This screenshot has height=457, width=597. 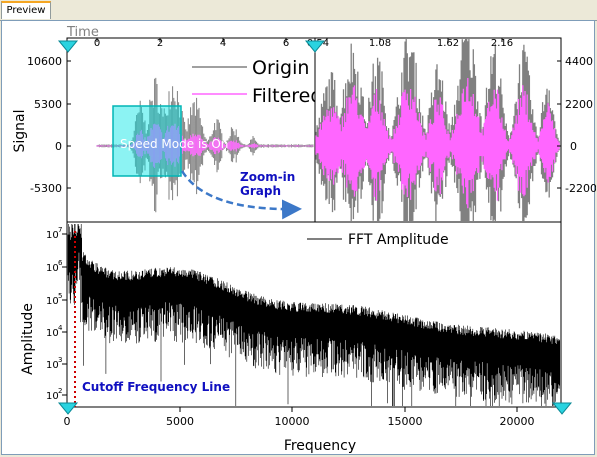 What do you see at coordinates (28, 339) in the screenshot?
I see `fft-ylabel: Amplitude` at bounding box center [28, 339].